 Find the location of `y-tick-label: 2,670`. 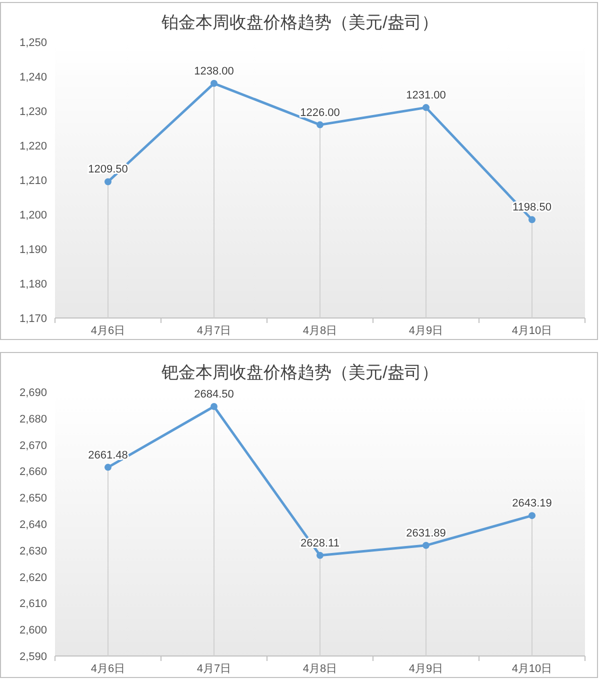

y-tick-label: 2,670 is located at coordinates (33, 446).